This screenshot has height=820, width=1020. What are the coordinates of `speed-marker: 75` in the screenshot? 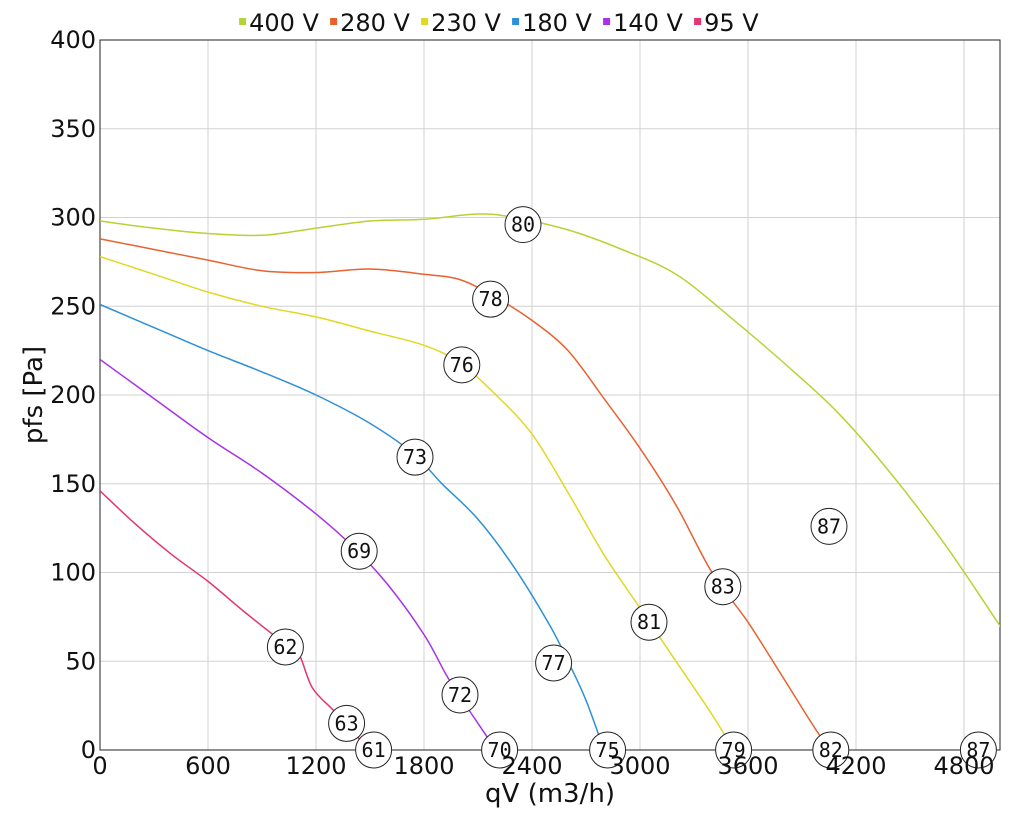 It's located at (608, 750).